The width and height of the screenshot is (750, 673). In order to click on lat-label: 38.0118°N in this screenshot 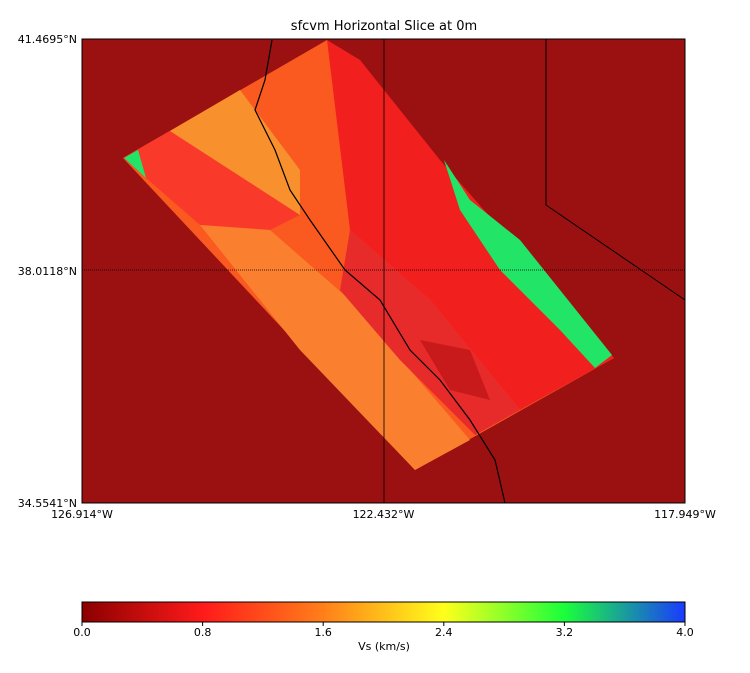, I will do `click(47, 271)`.